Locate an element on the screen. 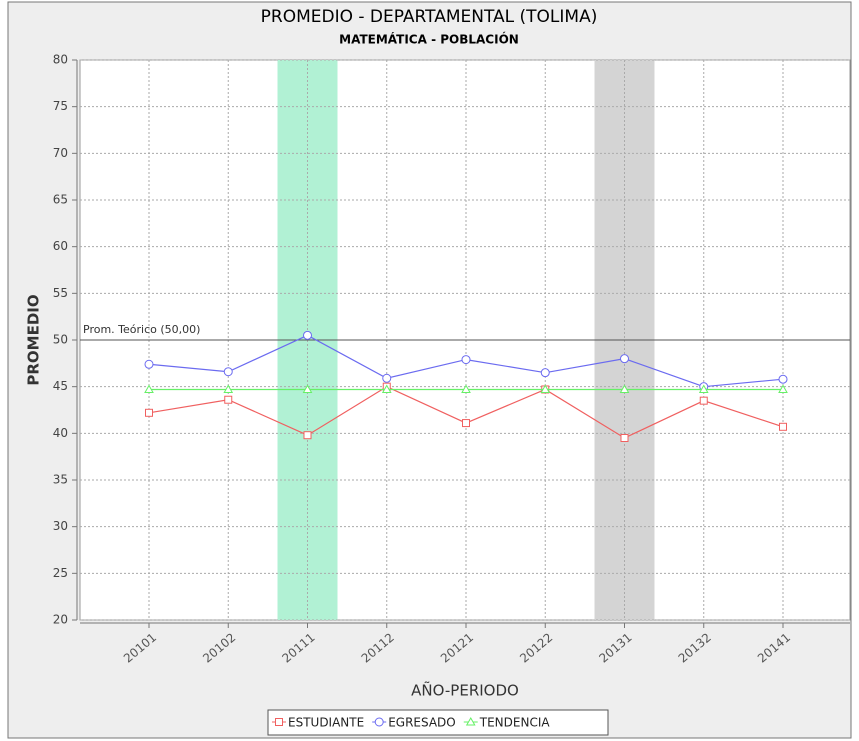  y-tick-label: 60 is located at coordinates (60, 246).